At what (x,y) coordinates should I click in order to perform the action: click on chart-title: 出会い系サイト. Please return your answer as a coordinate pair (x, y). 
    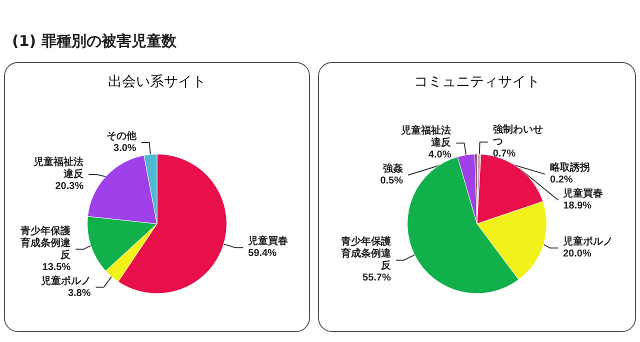
    Looking at the image, I should click on (157, 81).